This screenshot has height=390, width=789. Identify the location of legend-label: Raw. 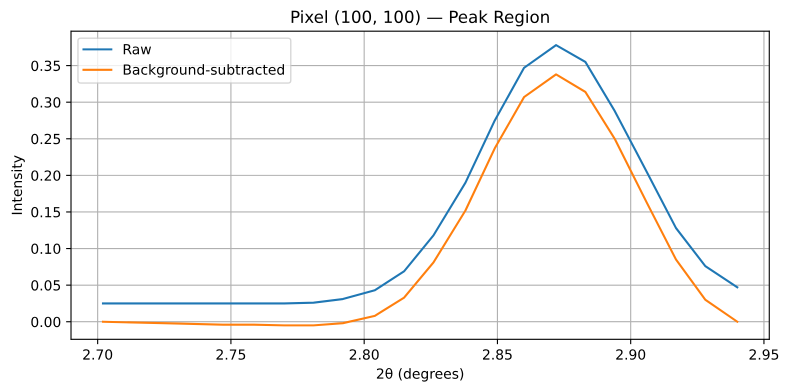
(138, 49).